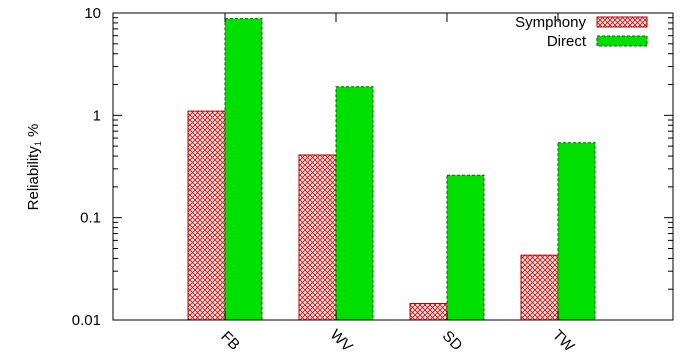  What do you see at coordinates (33, 133) in the screenshot?
I see `y-axis-label-unit: %` at bounding box center [33, 133].